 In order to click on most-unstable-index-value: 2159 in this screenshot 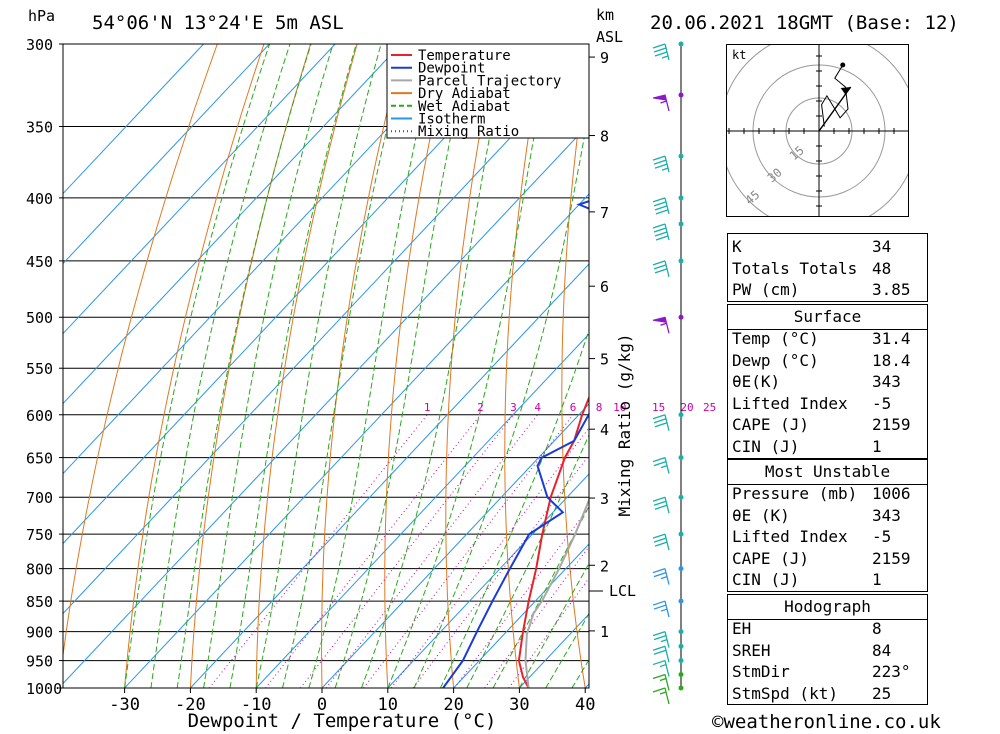, I will do `click(891, 558)`.